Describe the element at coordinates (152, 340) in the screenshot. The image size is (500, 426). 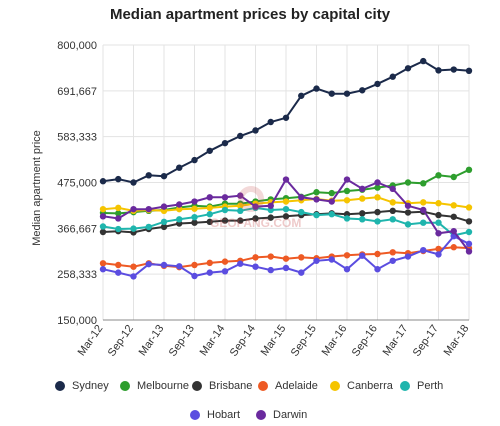
I see `x-tick-label: Mar-13` at that location.